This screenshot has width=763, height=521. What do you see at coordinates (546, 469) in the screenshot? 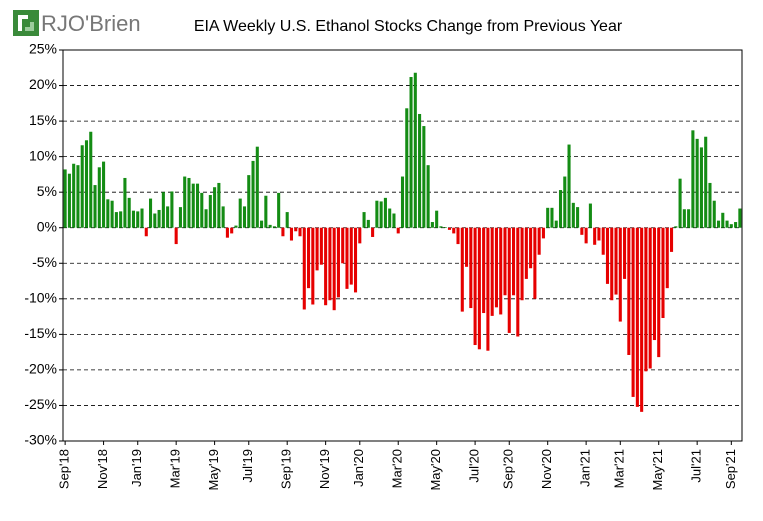
I see `x-tick-label: Nov'20` at bounding box center [546, 469].